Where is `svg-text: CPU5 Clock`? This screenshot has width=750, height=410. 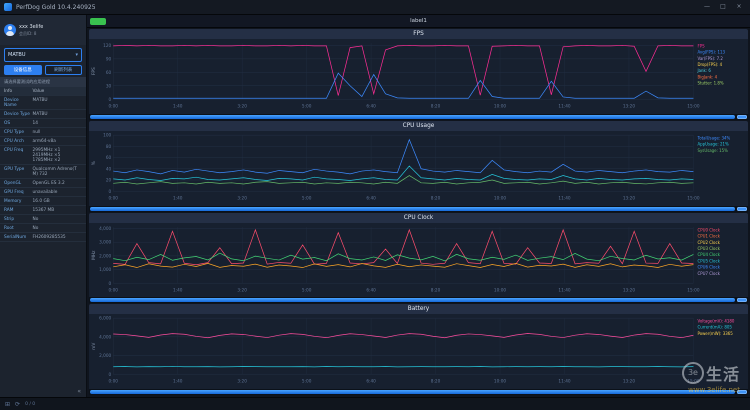
svg-text: CPU5 Clock is located at coordinates (708, 260).